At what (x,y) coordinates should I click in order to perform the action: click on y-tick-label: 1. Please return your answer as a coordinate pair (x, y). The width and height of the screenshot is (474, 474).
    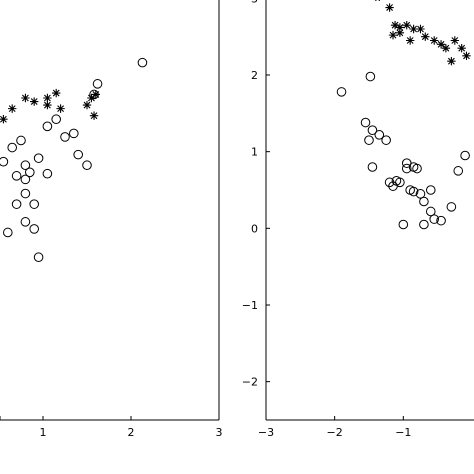
    Looking at the image, I should click on (254, 152).